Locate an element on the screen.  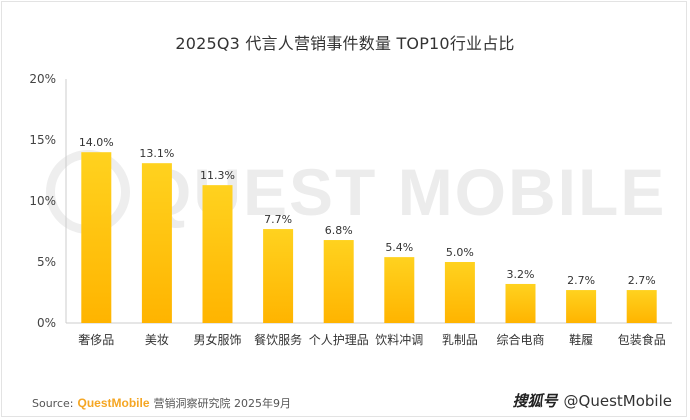
platform-name: 搜狐号 is located at coordinates (535, 401).